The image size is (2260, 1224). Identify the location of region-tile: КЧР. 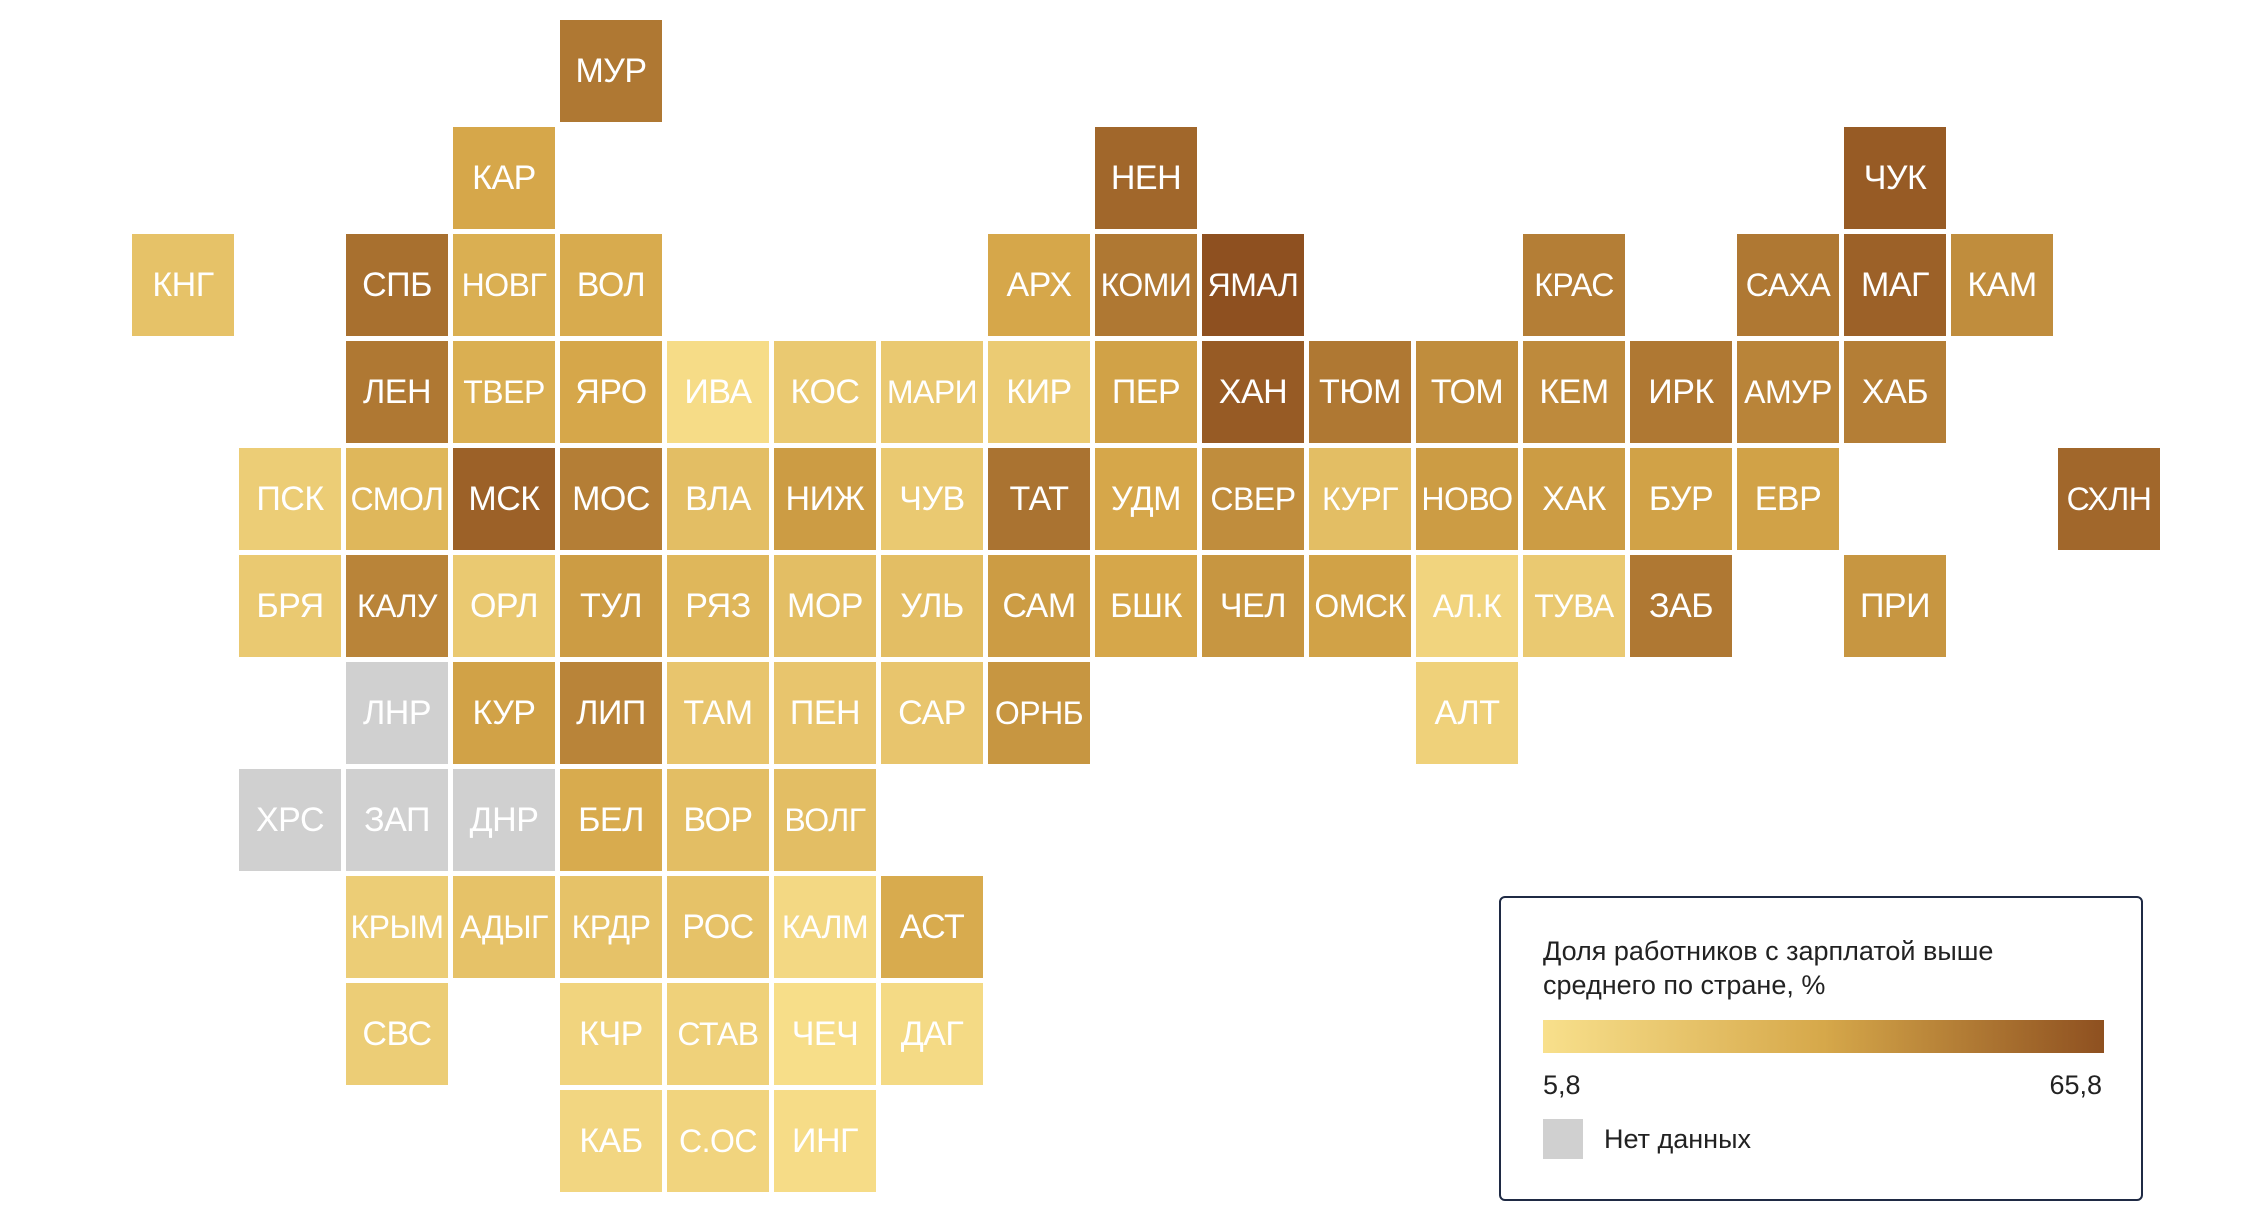
(611, 1034).